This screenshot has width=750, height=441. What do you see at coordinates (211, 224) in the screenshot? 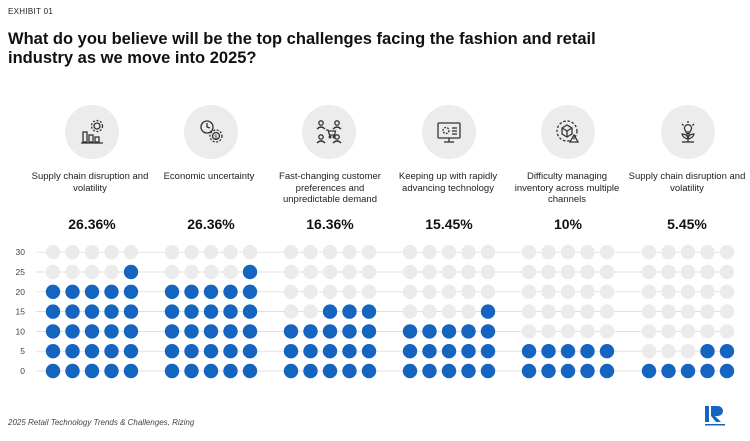
I see `percent-label: 26.36%` at bounding box center [211, 224].